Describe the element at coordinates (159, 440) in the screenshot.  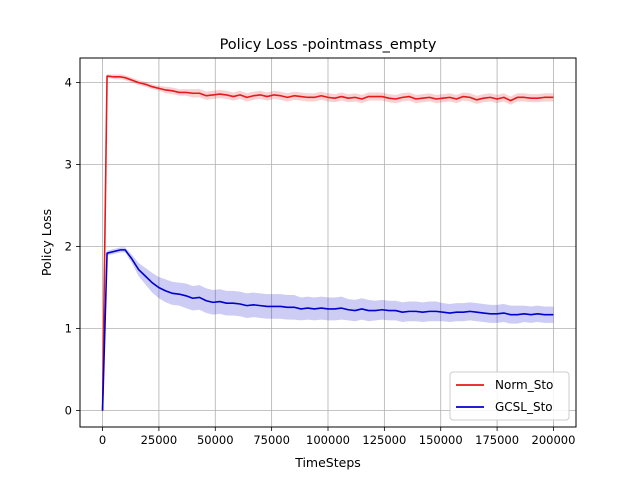
I see `x-tick-label-1: 25000` at that location.